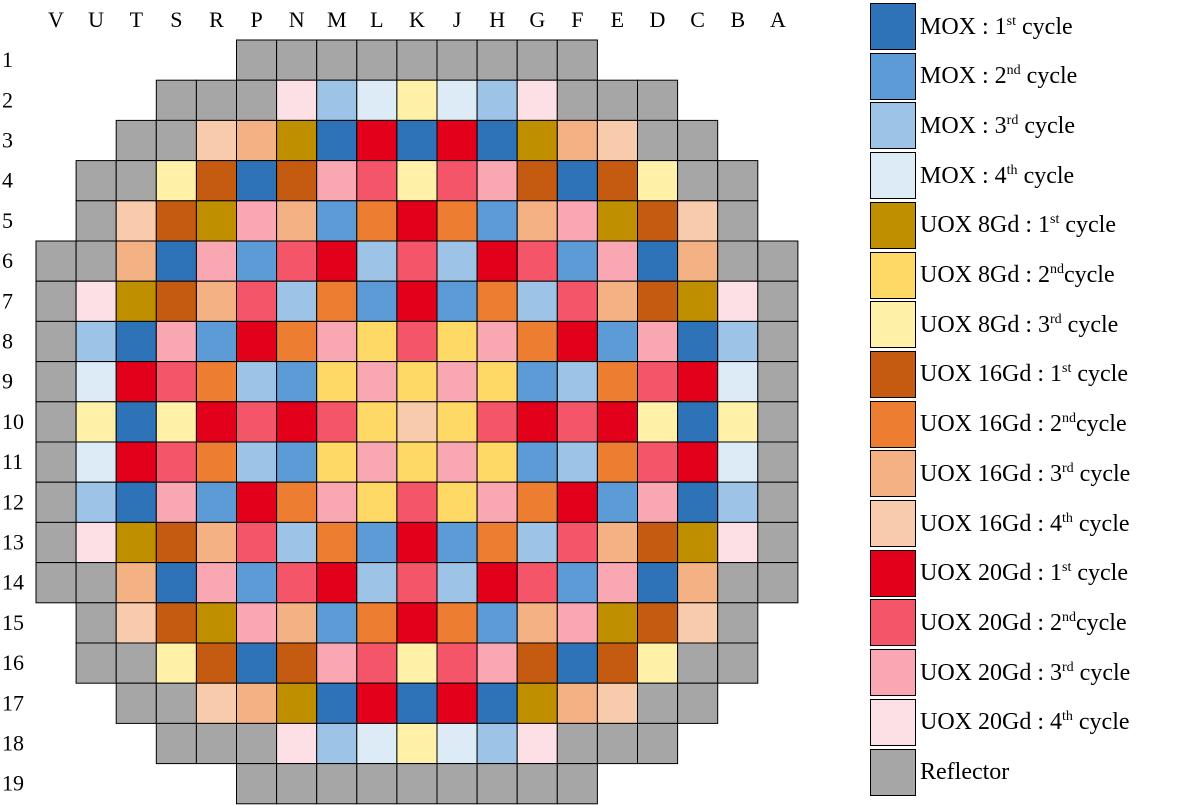  Describe the element at coordinates (1024, 374) in the screenshot. I see `legend-label: UOX 16Gd : 1st cycle` at that location.